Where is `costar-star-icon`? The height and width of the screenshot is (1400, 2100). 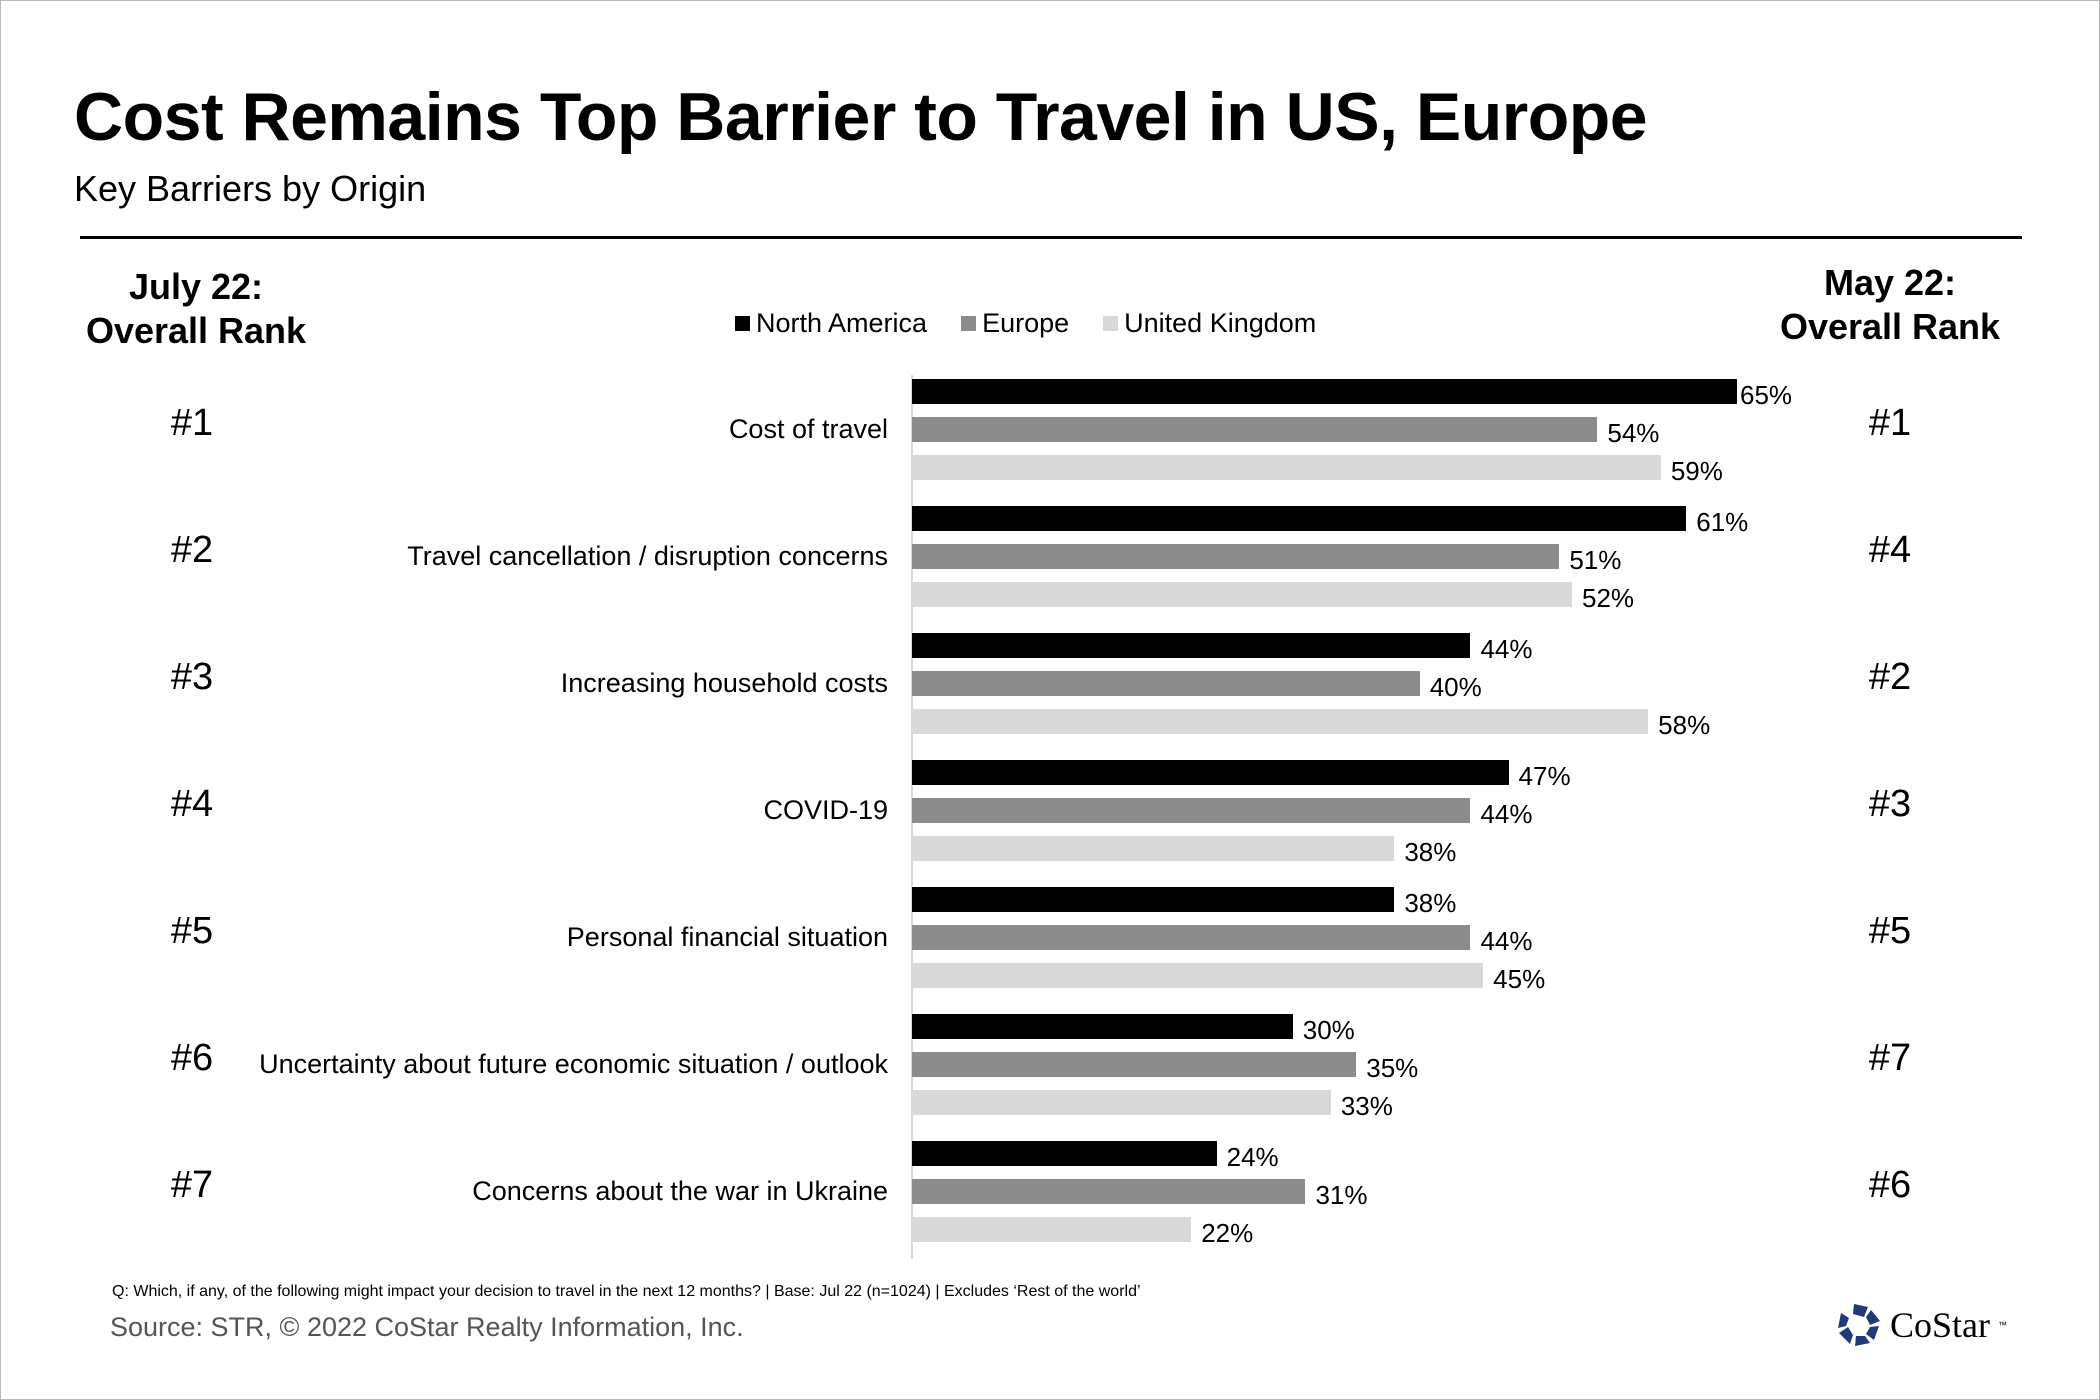
costar-star-icon is located at coordinates (1859, 1325).